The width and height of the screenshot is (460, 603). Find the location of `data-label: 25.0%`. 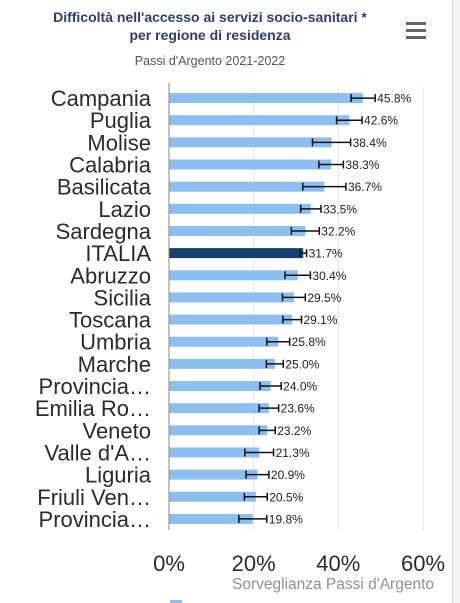

data-label: 25.0% is located at coordinates (302, 364).